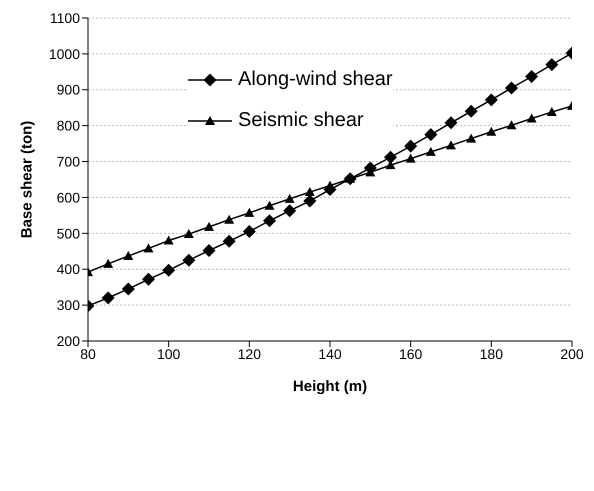  Describe the element at coordinates (572, 354) in the screenshot. I see `x-tick-label: 200` at that location.